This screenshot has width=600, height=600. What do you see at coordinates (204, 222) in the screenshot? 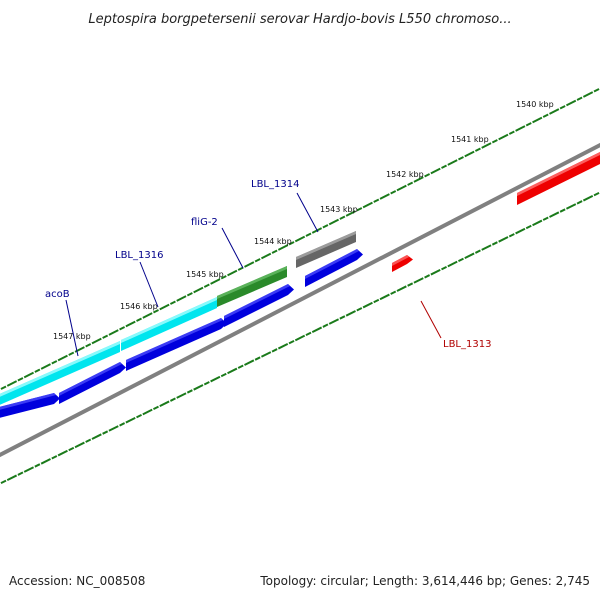
I see `gene-label: fliG-2` at bounding box center [204, 222].